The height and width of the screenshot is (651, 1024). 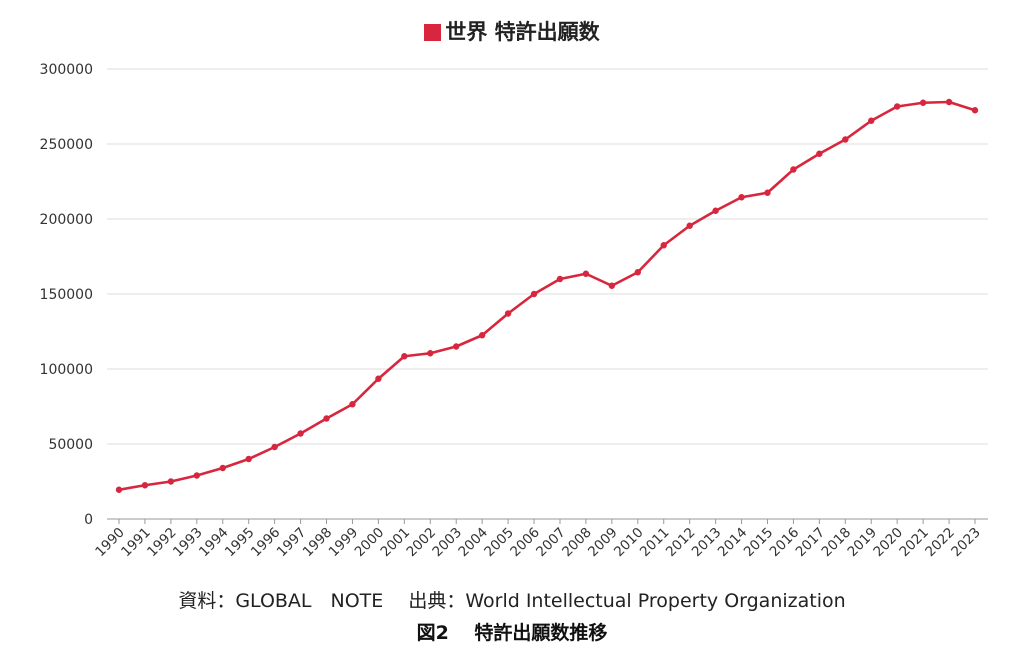 What do you see at coordinates (914, 543) in the screenshot?
I see `x-tick-label: 2021` at bounding box center [914, 543].